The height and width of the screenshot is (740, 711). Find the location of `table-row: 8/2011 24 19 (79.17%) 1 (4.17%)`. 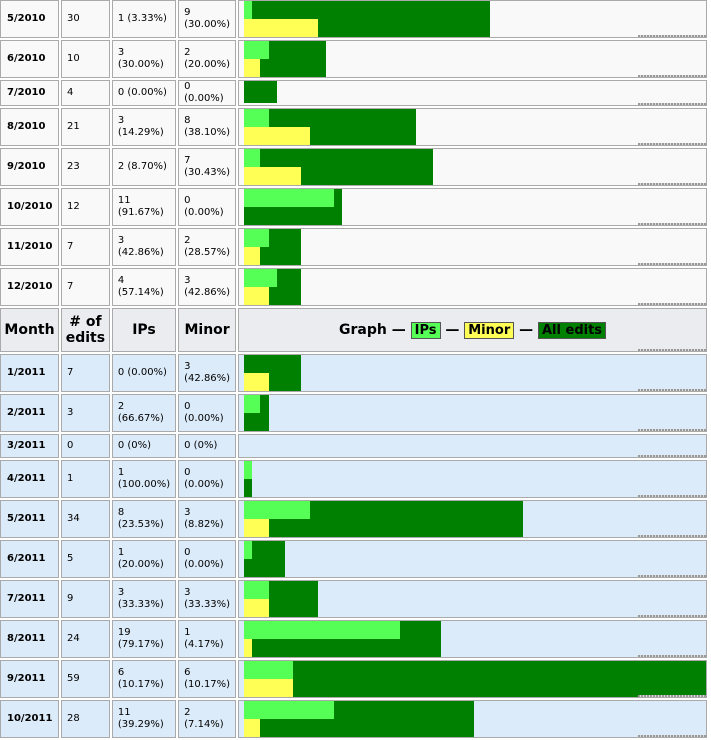

table-row: 8/2011 24 19 (79.17%) 1 (4.17%) is located at coordinates (353, 639).